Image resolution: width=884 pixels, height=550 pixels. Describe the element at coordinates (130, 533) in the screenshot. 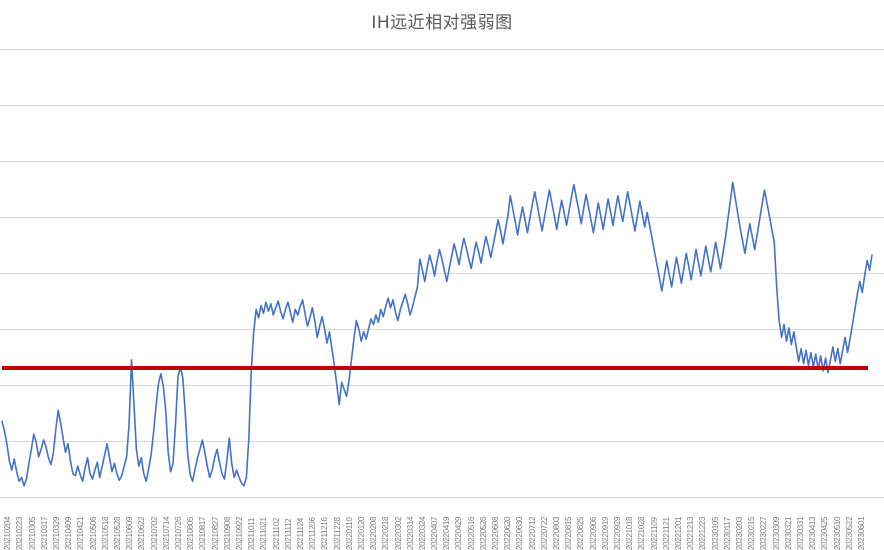

I see `x-axis-tick-label: 20210609` at that location.